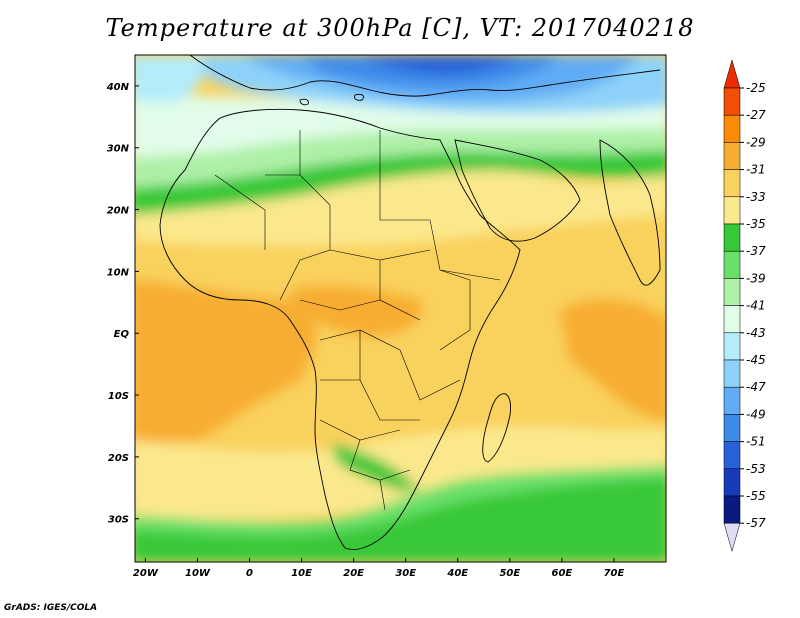 The height and width of the screenshot is (618, 800). I want to click on madagascar-outline, so click(496, 428).